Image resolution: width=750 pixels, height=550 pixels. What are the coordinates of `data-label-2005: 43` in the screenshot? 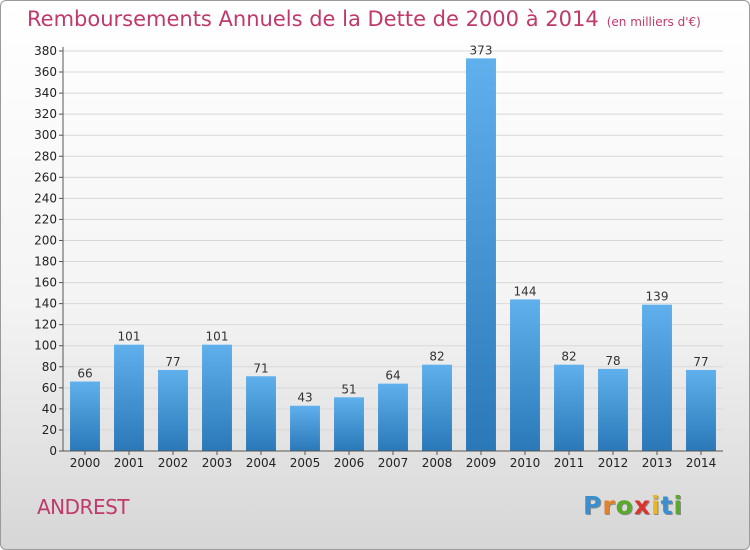 It's located at (304, 398).